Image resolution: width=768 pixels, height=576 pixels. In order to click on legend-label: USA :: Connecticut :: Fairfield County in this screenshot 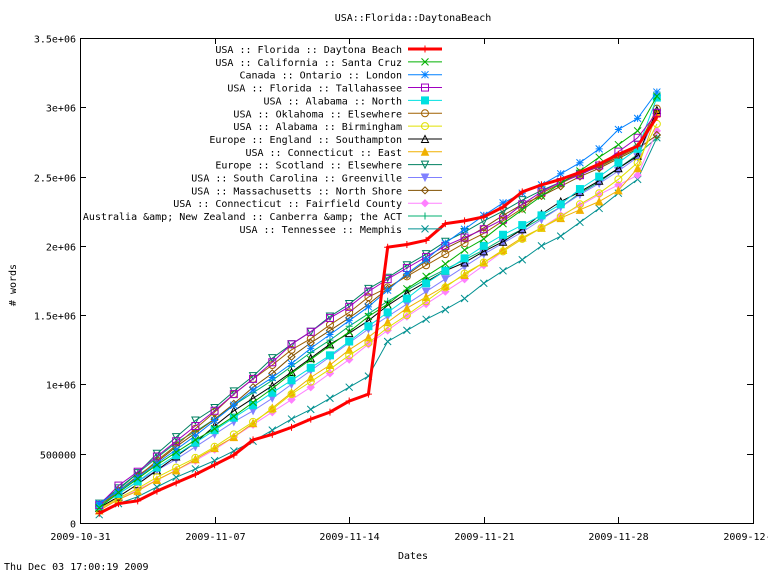, I will do `click(287, 204)`.